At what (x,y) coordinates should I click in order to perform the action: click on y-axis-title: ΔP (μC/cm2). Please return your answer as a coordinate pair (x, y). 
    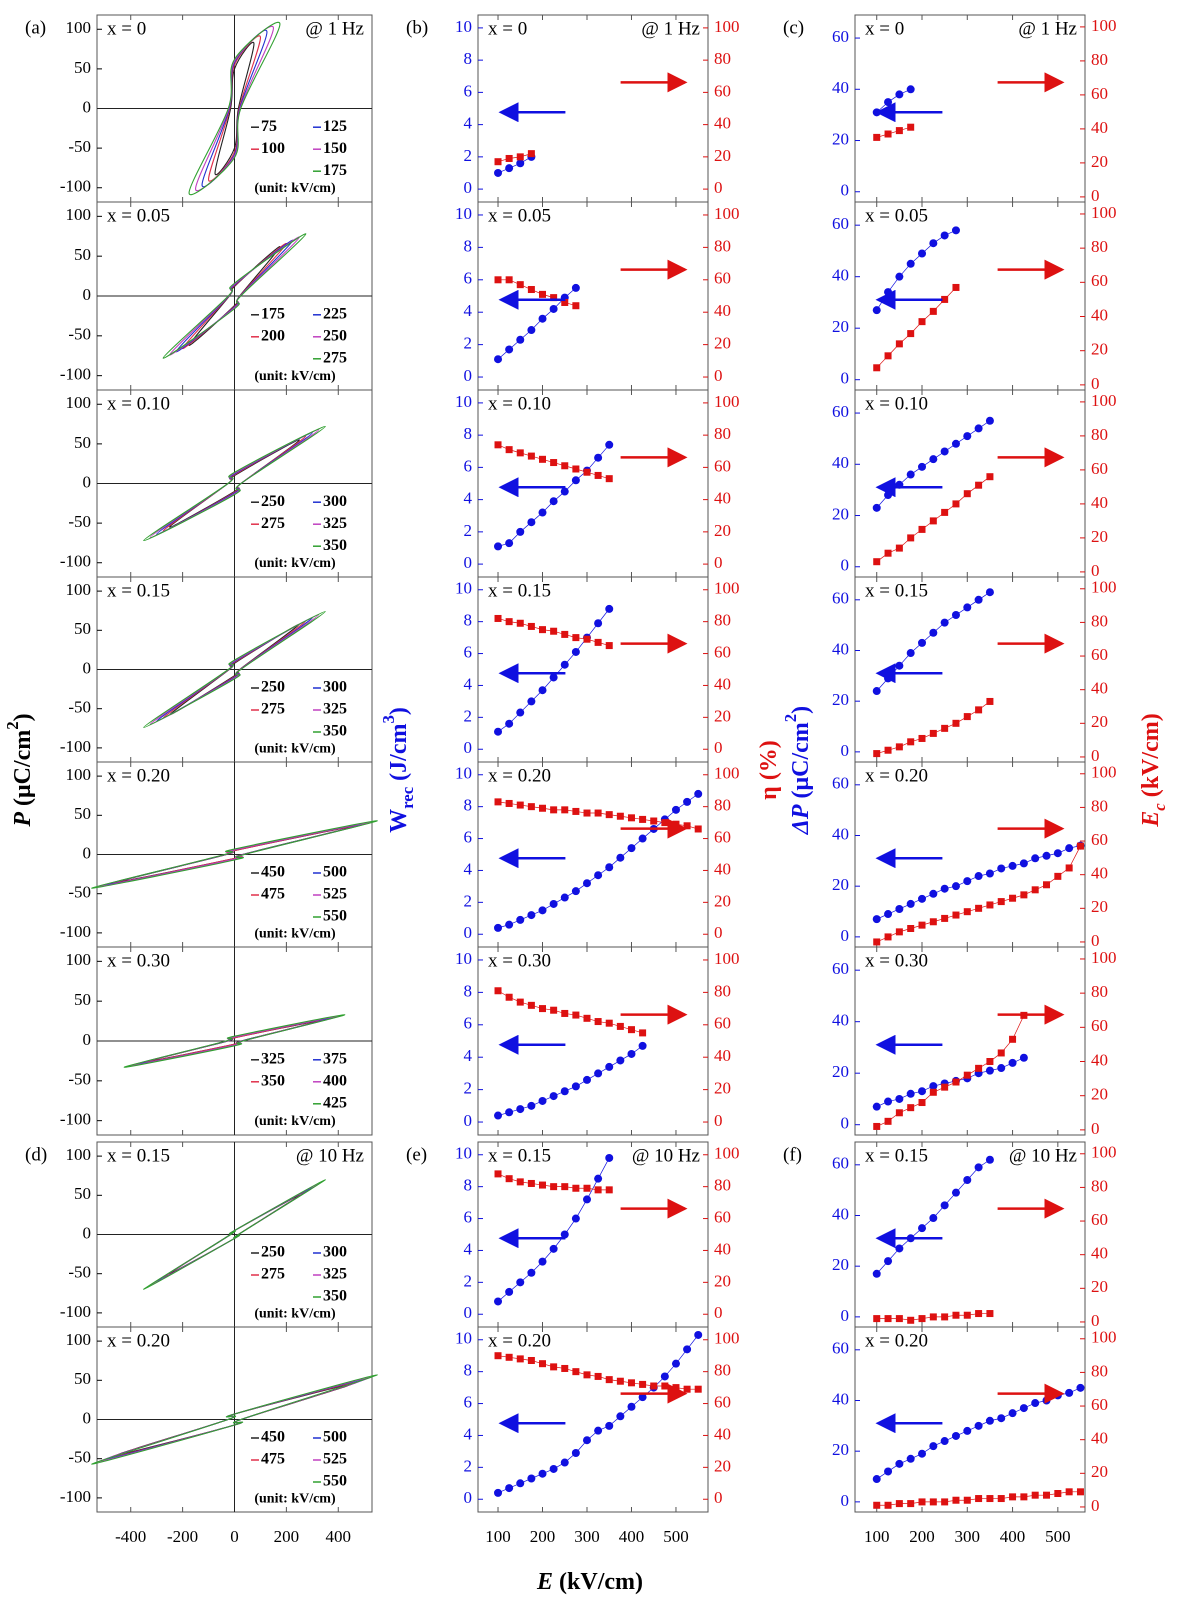
    Looking at the image, I should click on (797, 770).